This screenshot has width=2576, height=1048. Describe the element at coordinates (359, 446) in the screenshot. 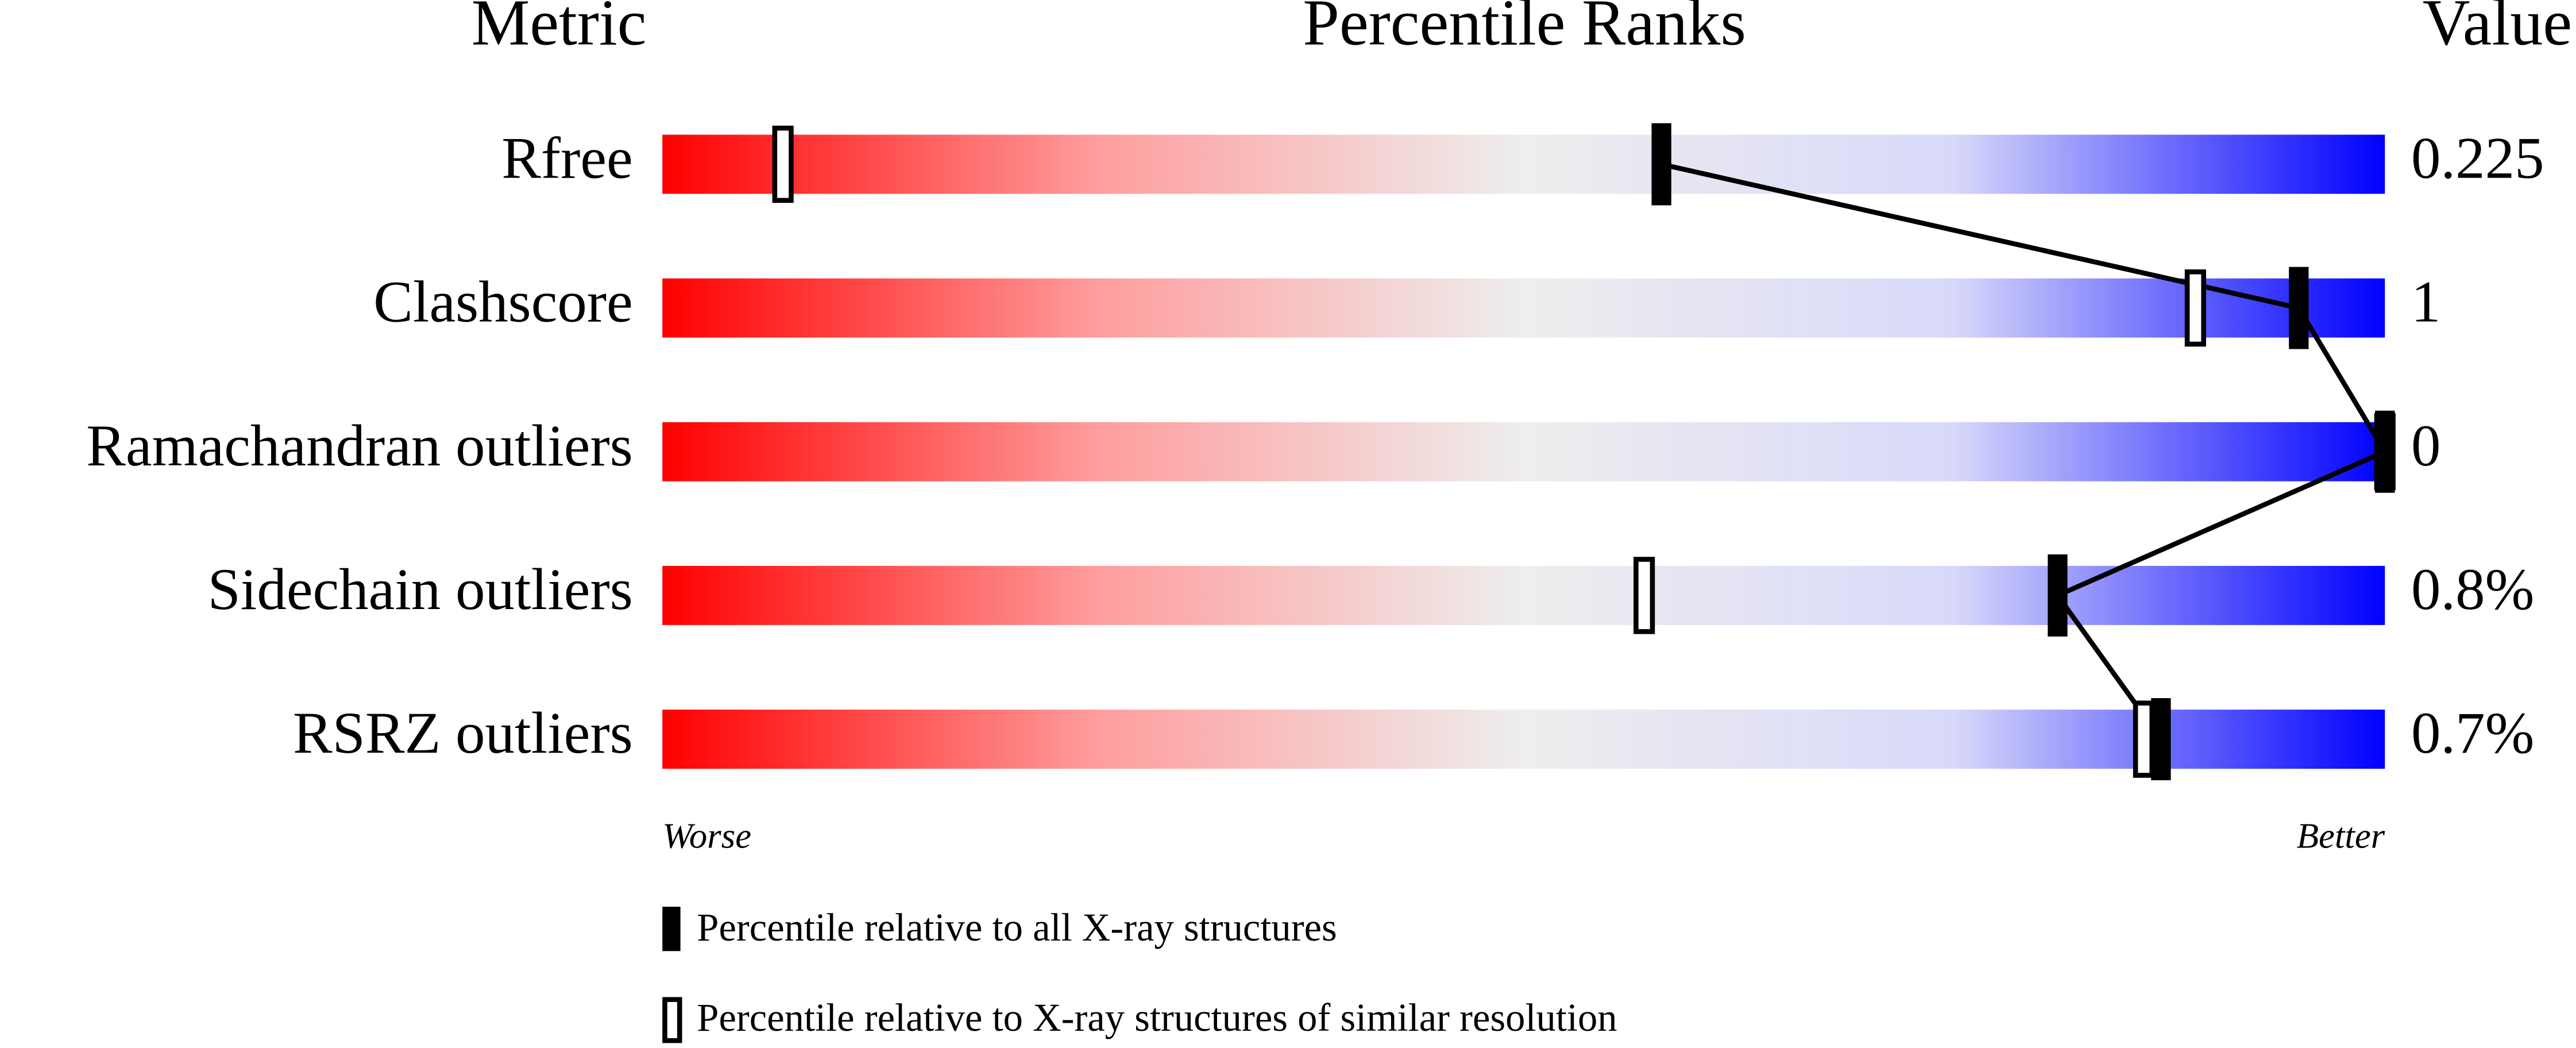

I see `metric-label: Ramachandran outliers` at that location.